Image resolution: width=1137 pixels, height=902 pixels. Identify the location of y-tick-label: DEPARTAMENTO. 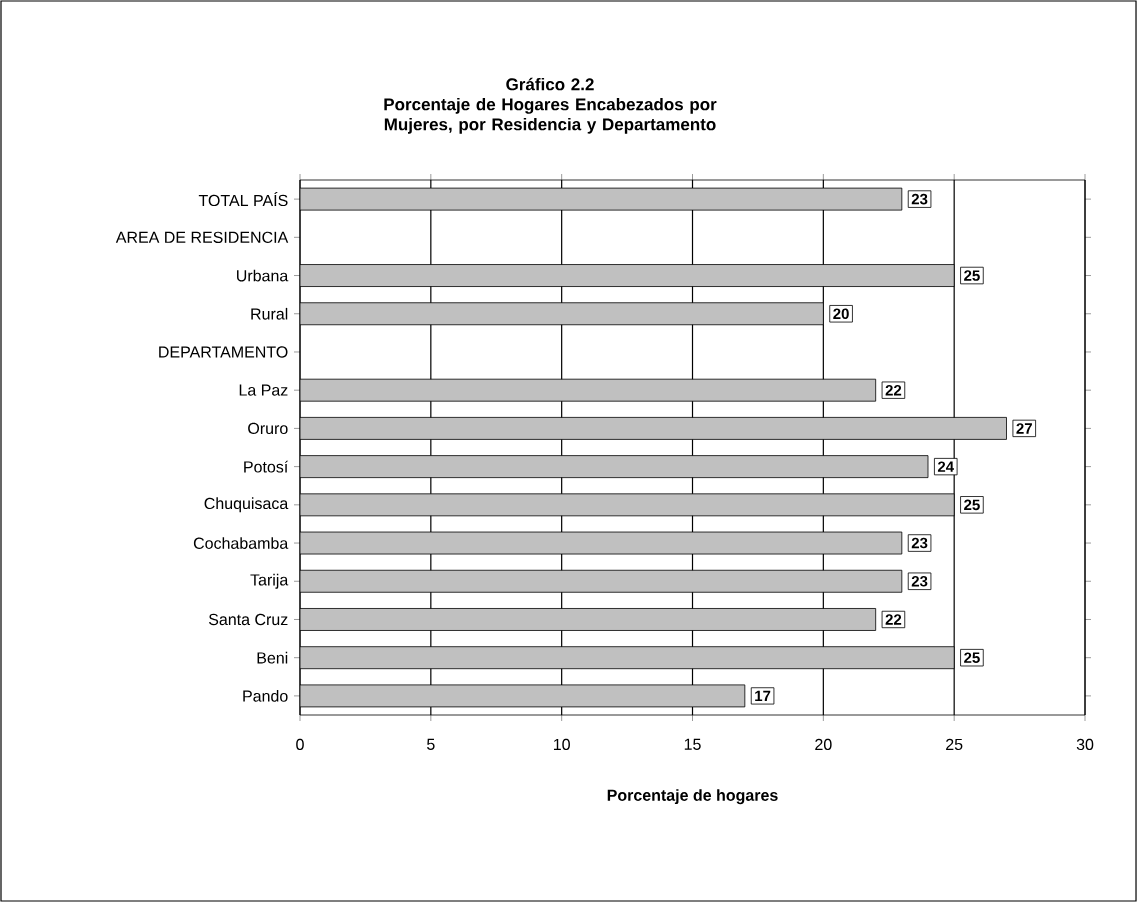
(223, 352).